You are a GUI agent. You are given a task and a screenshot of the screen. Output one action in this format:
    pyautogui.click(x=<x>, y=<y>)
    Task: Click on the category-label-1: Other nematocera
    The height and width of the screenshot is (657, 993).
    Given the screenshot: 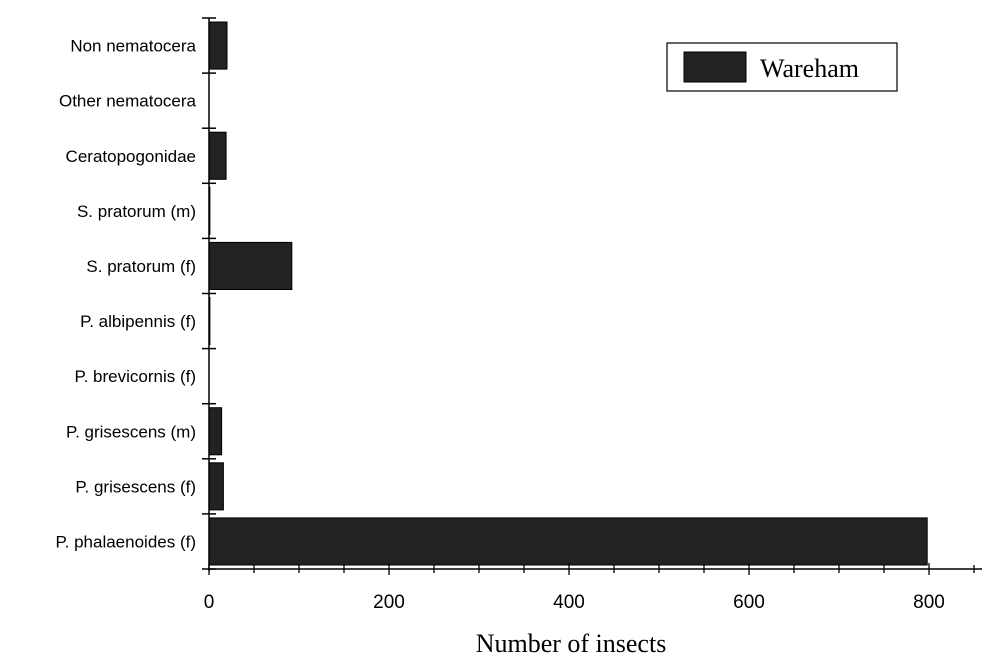 What is the action you would take?
    pyautogui.click(x=128, y=101)
    